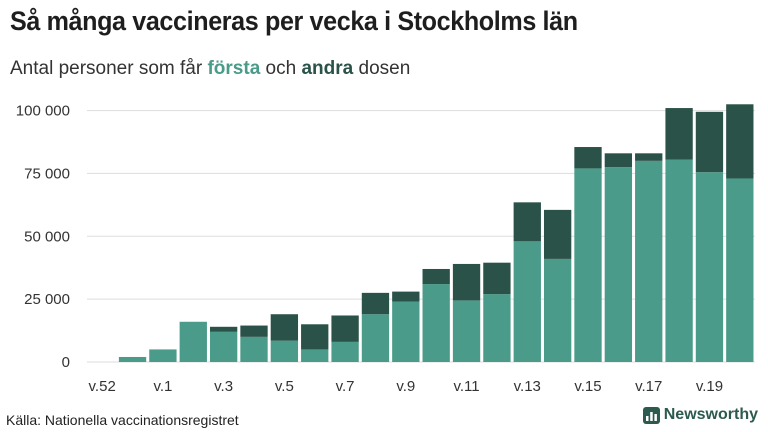 The image size is (768, 432). What do you see at coordinates (47, 173) in the screenshot?
I see `y-tick-label: 75 000` at bounding box center [47, 173].